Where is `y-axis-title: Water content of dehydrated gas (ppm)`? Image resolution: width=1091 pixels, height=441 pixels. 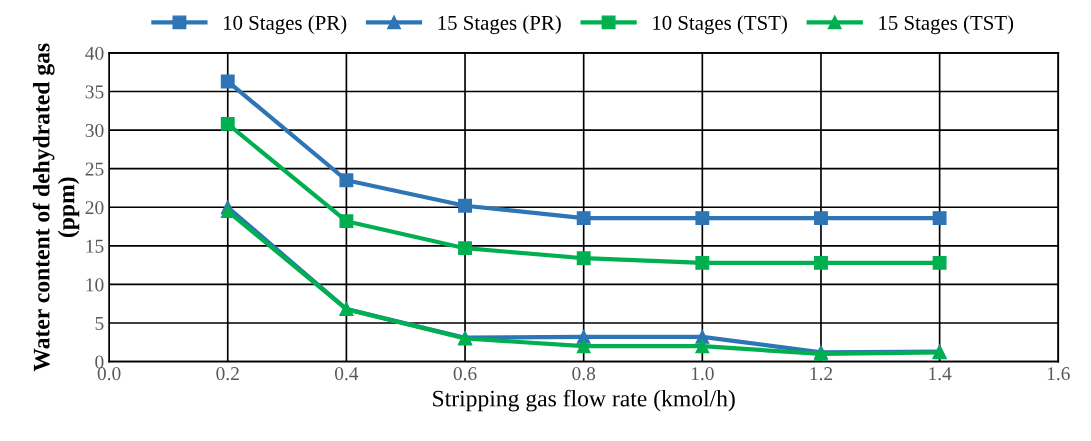 y-axis-title: Water content of dehydrated gas (ppm) is located at coordinates (56, 207).